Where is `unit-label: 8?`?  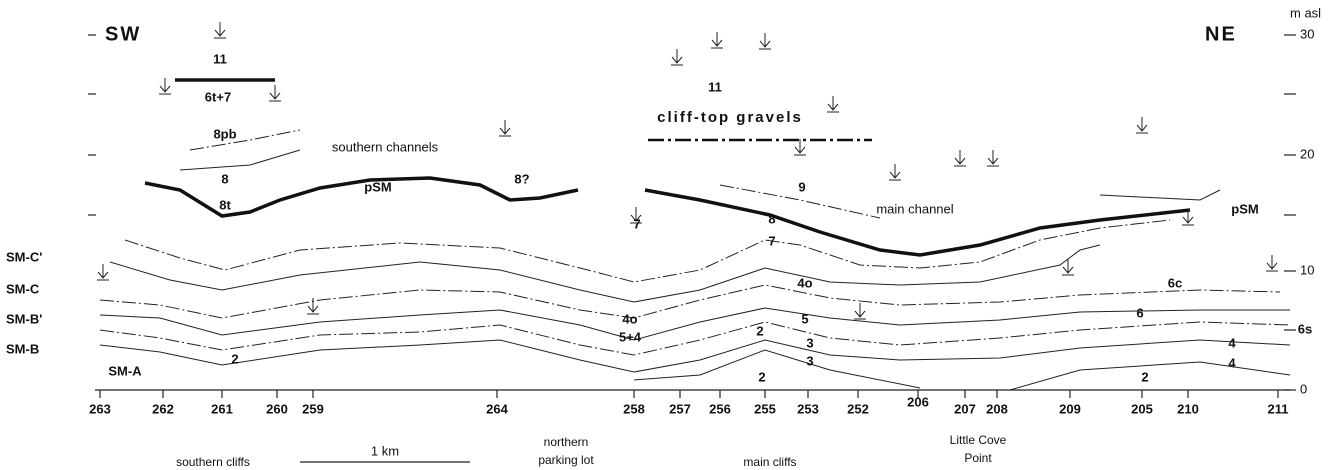
unit-label: 8? is located at coordinates (521, 178).